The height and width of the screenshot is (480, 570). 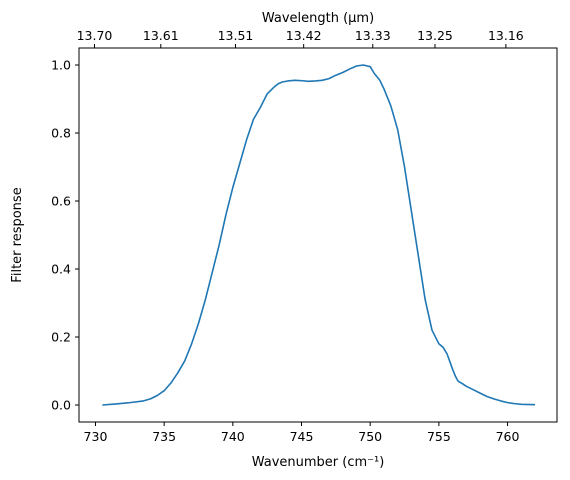 What do you see at coordinates (318, 462) in the screenshot?
I see `x-axis-title: Wavenumber (cm⁻¹)` at bounding box center [318, 462].